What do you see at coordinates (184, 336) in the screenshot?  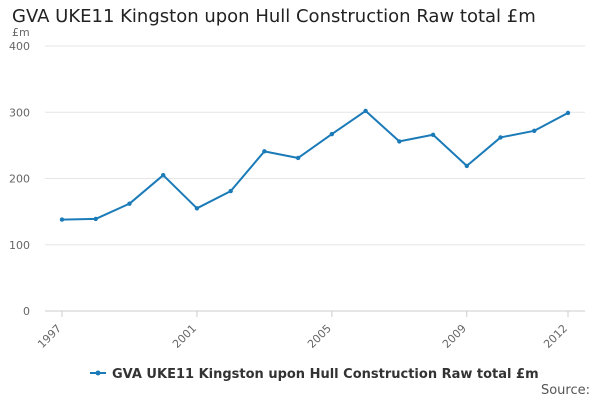 I see `x-tick-label: 2001` at bounding box center [184, 336].